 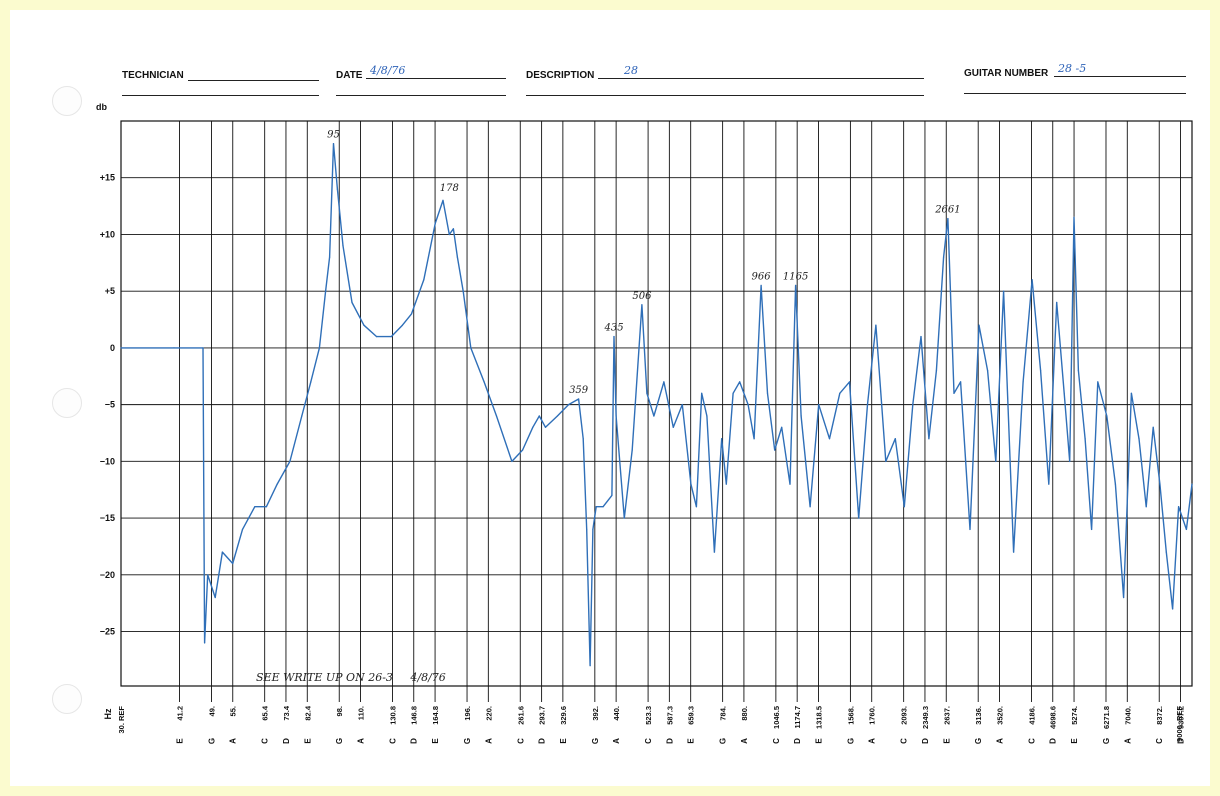 I want to click on x-tick-freq-label: 880., so click(x=744, y=713).